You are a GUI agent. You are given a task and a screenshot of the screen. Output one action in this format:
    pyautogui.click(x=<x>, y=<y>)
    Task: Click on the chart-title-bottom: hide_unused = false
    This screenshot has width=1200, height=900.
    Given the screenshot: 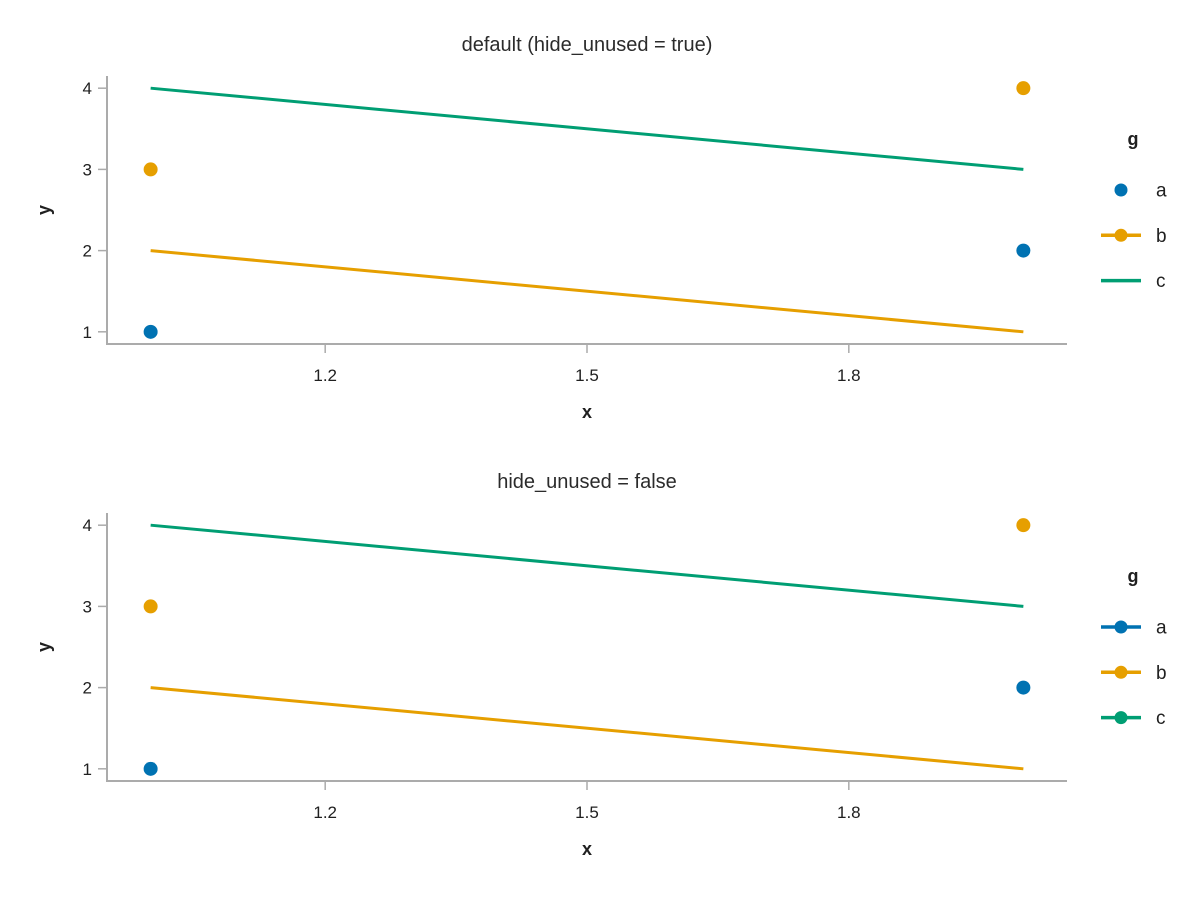 What is the action you would take?
    pyautogui.click(x=587, y=482)
    